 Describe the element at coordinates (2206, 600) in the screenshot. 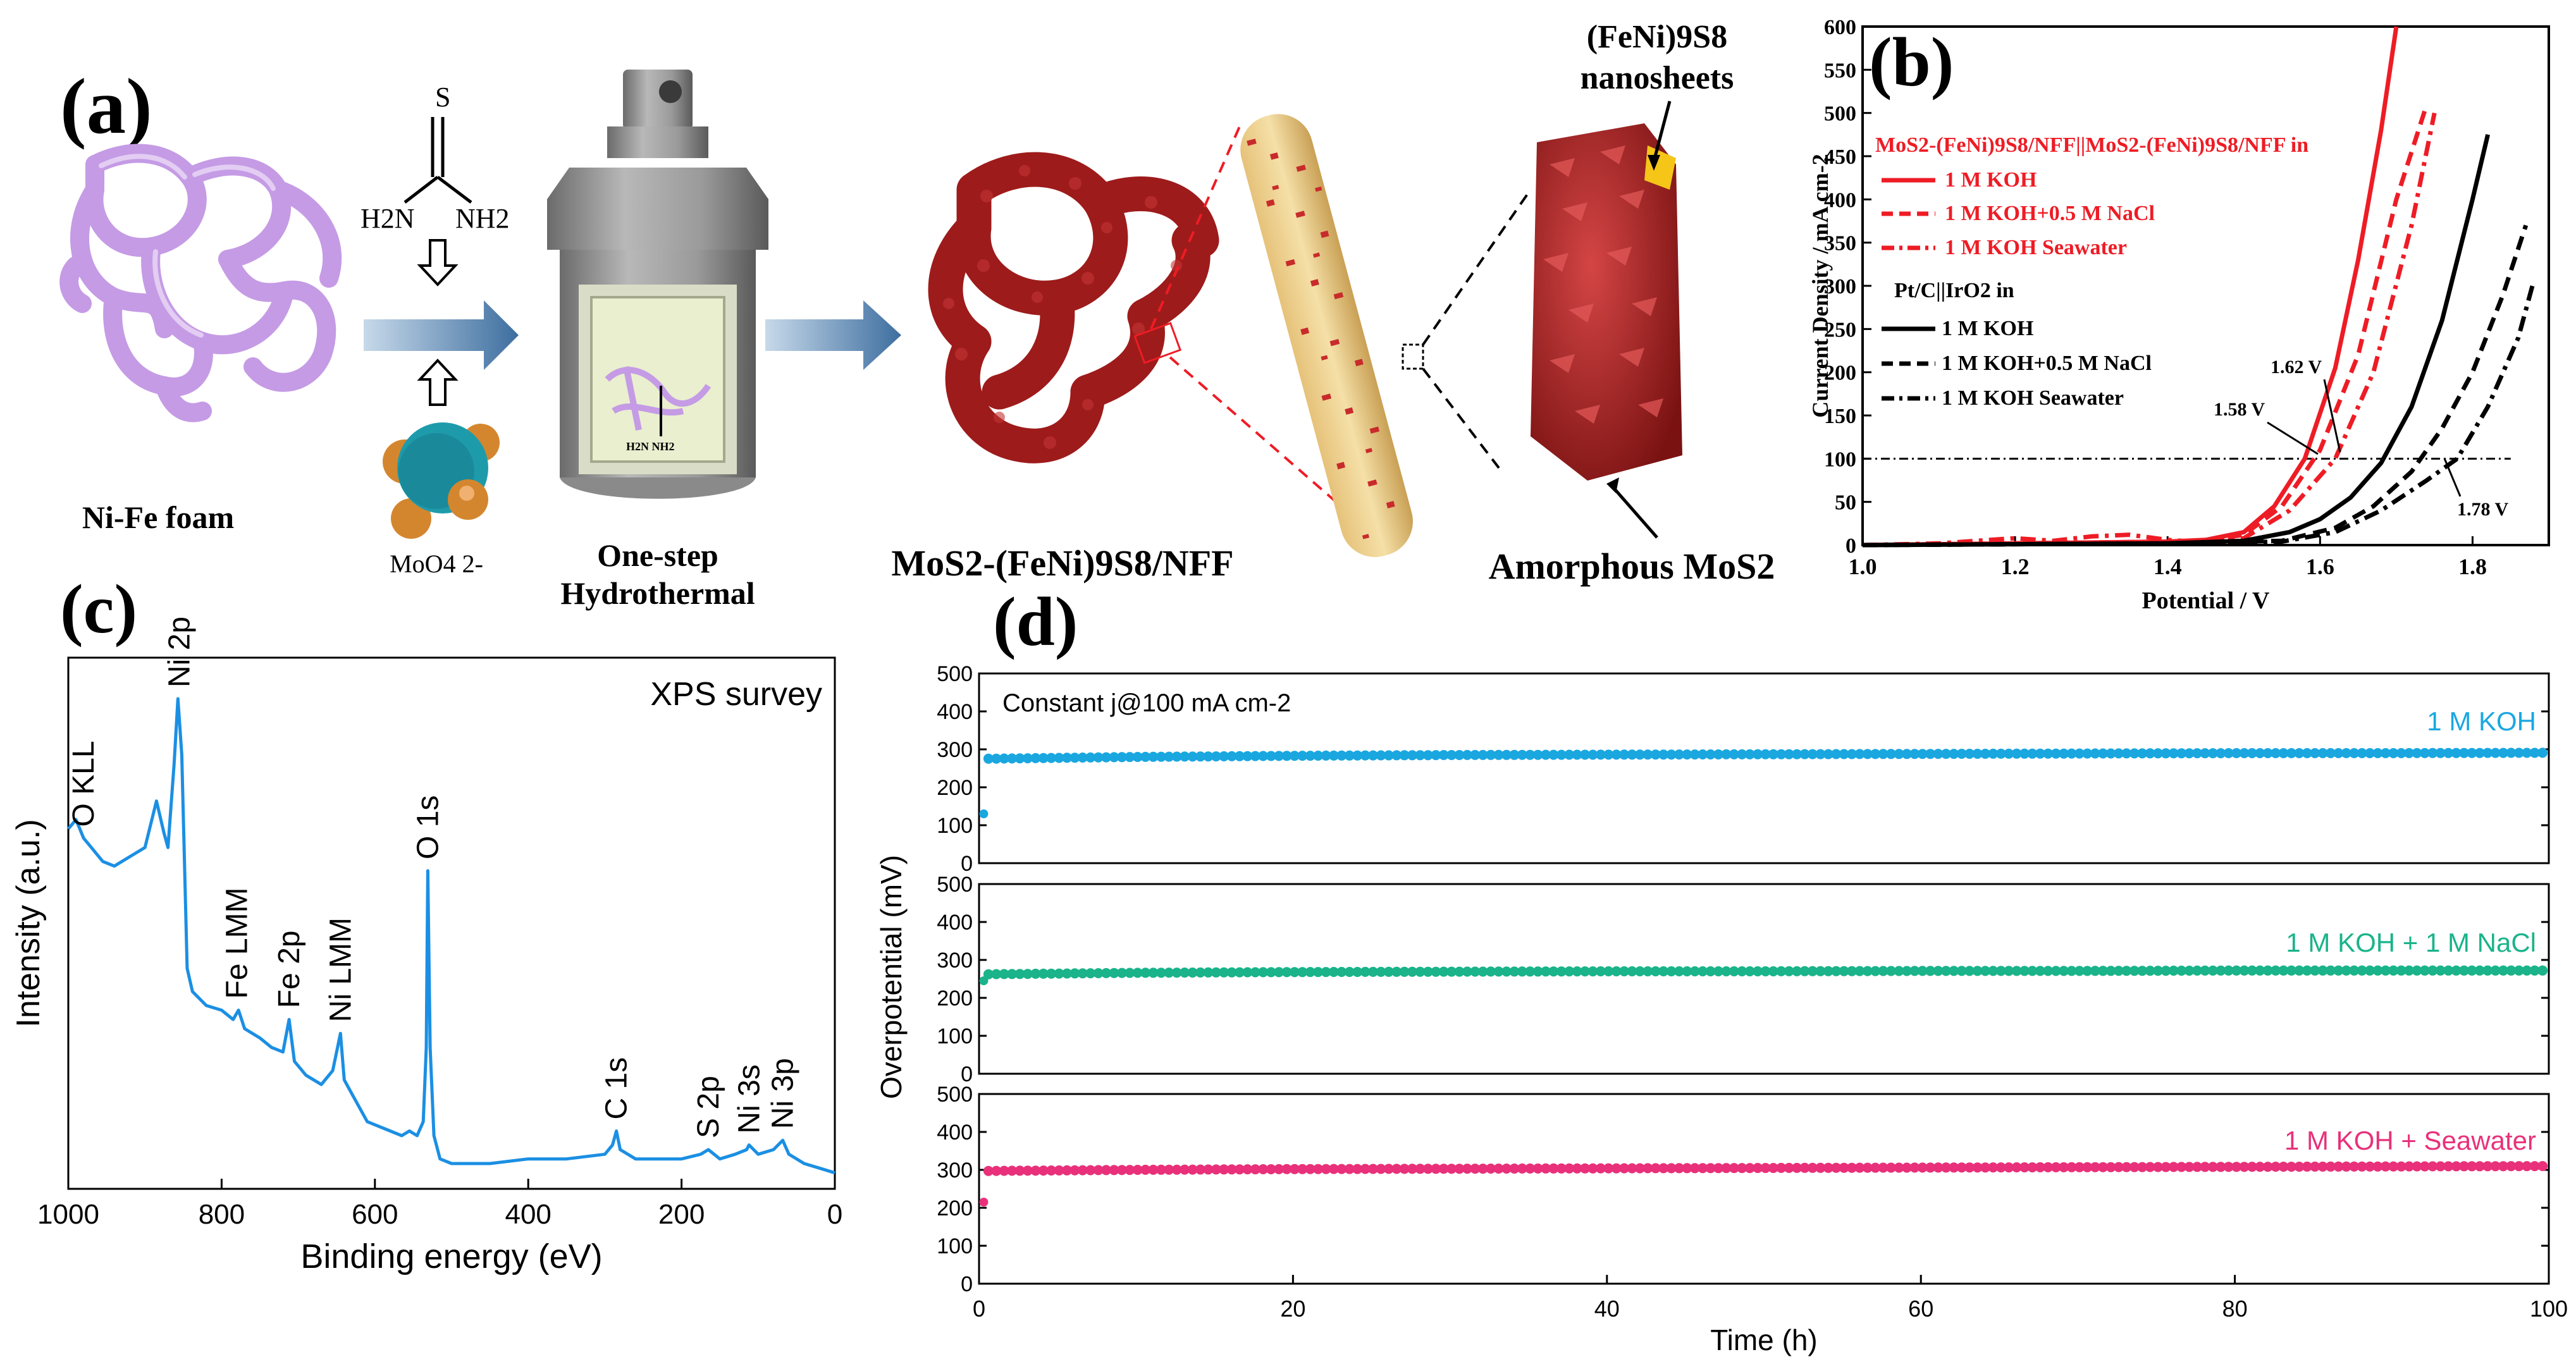

I see `x-axis-title: Potential / V` at that location.